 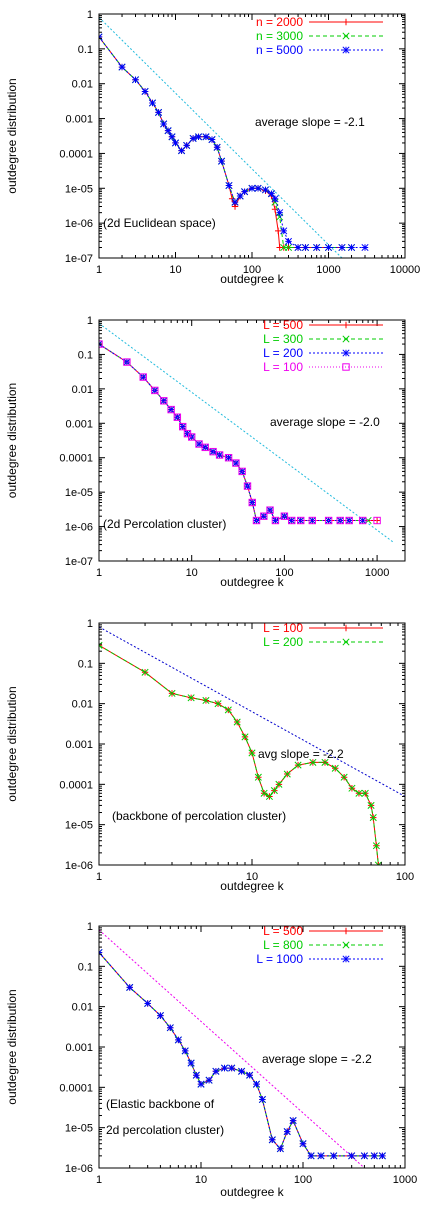 I want to click on slope-annotation: average slope = -2.2, so click(x=317, y=1059).